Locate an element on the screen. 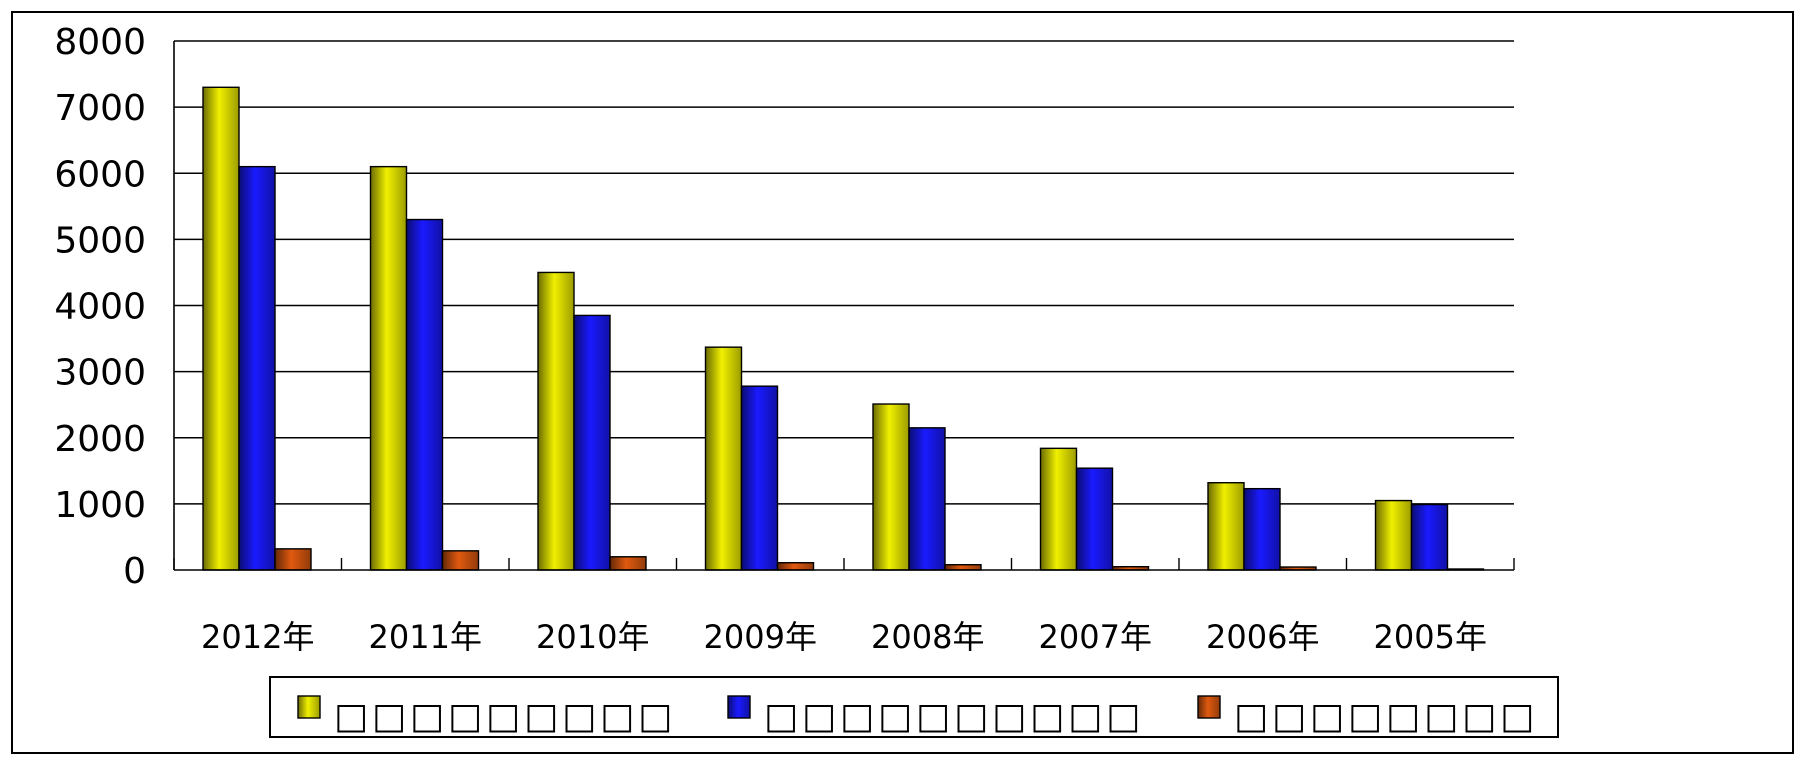 The image size is (1808, 766). y-tick-label: 7000 is located at coordinates (100, 108).